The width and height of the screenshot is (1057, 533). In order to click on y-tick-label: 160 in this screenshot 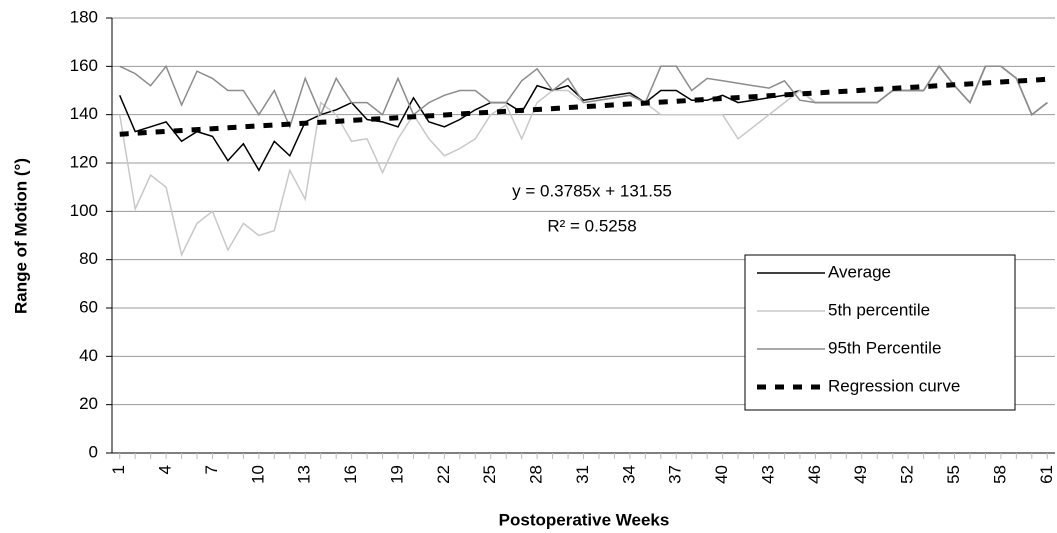, I will do `click(84, 65)`.